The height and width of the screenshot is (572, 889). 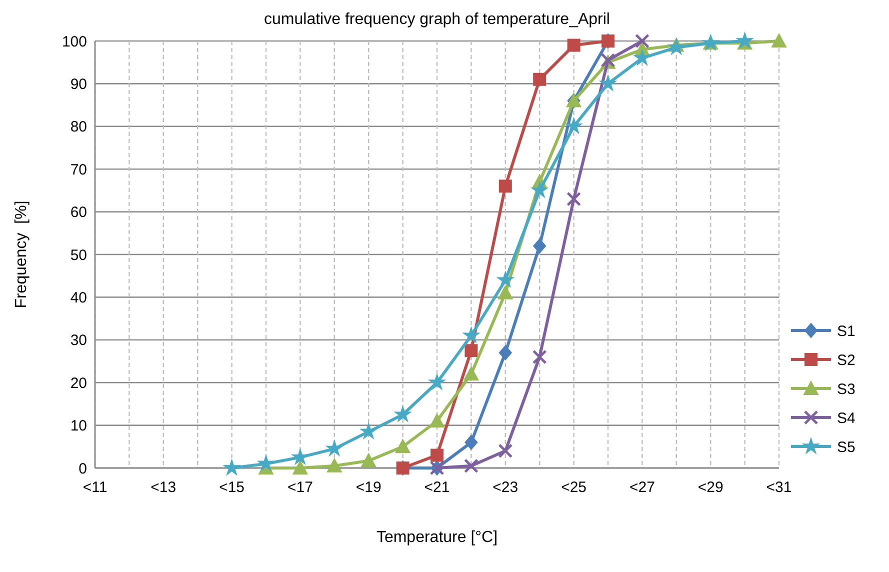 I want to click on x-tick-label: <13, so click(x=163, y=487).